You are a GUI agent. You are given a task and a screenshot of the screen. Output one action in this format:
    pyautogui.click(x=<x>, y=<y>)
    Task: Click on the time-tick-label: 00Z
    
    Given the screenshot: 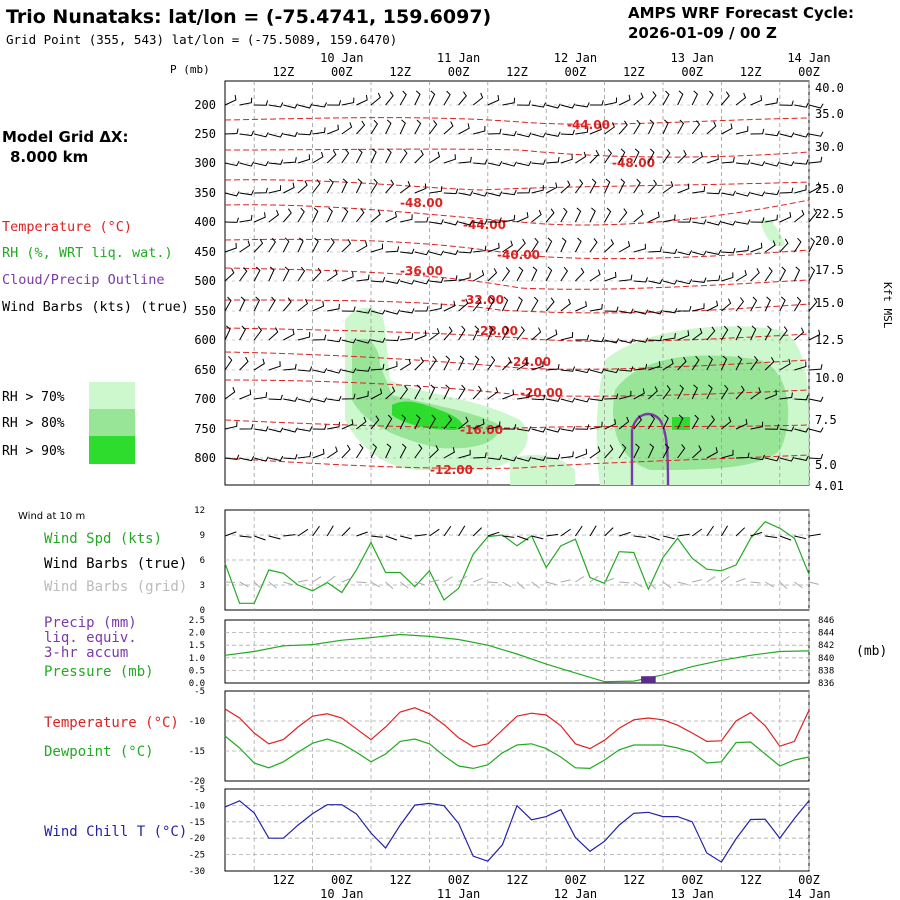 What is the action you would take?
    pyautogui.click(x=576, y=72)
    